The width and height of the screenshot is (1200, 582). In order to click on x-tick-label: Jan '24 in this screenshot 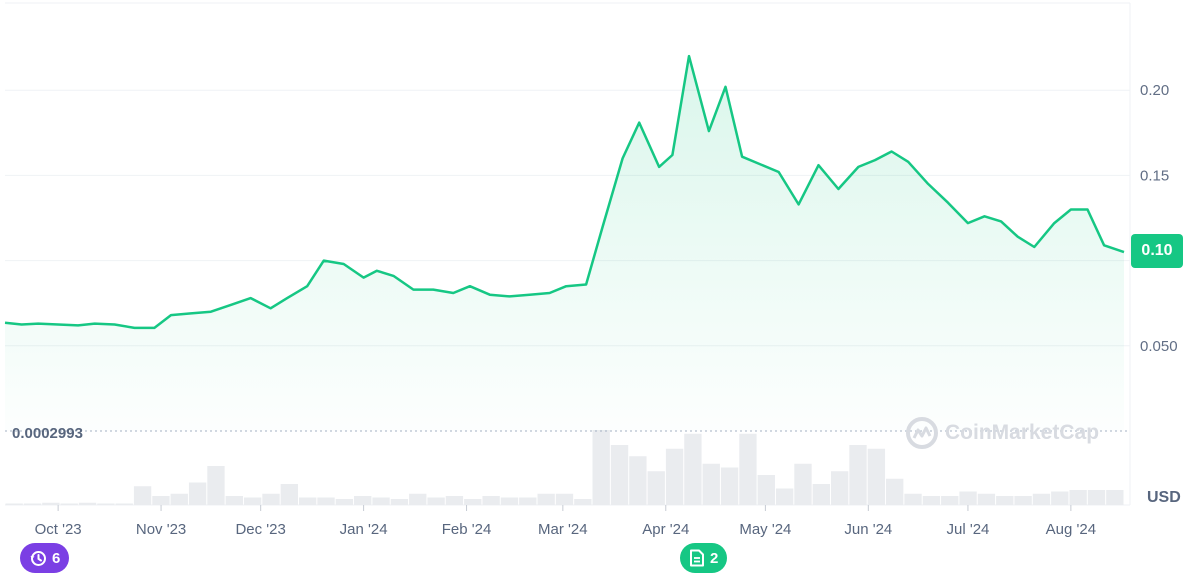, I will do `click(364, 529)`.